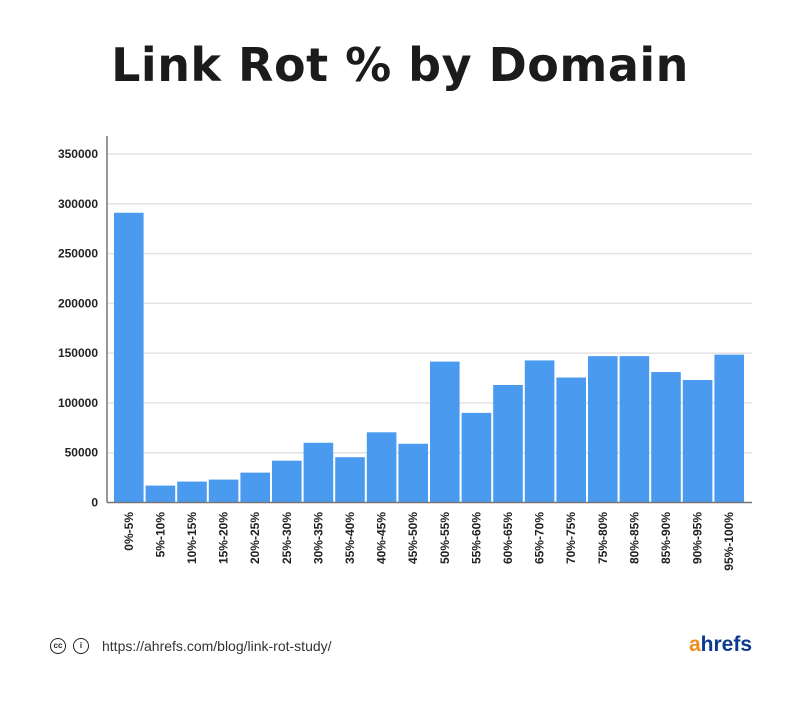  What do you see at coordinates (94, 503) in the screenshot?
I see `y-tick-label: 0` at bounding box center [94, 503].